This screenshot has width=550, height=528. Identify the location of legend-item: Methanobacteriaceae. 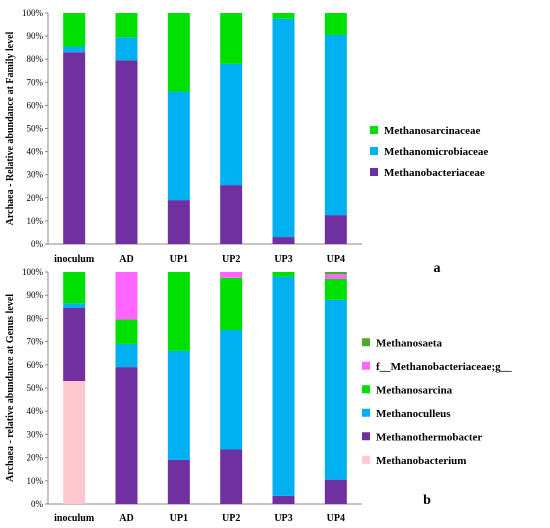
(427, 173).